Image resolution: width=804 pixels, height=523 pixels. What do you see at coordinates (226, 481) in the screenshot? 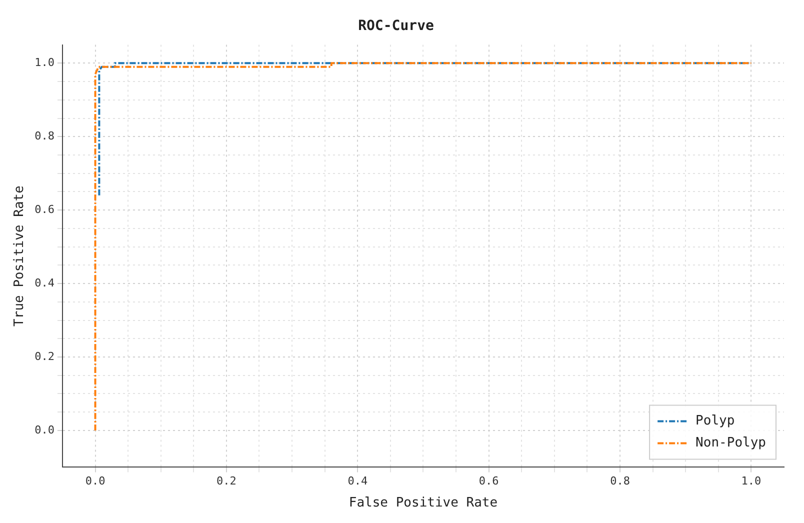
I see `x-tick-label: 0.2` at bounding box center [226, 481].